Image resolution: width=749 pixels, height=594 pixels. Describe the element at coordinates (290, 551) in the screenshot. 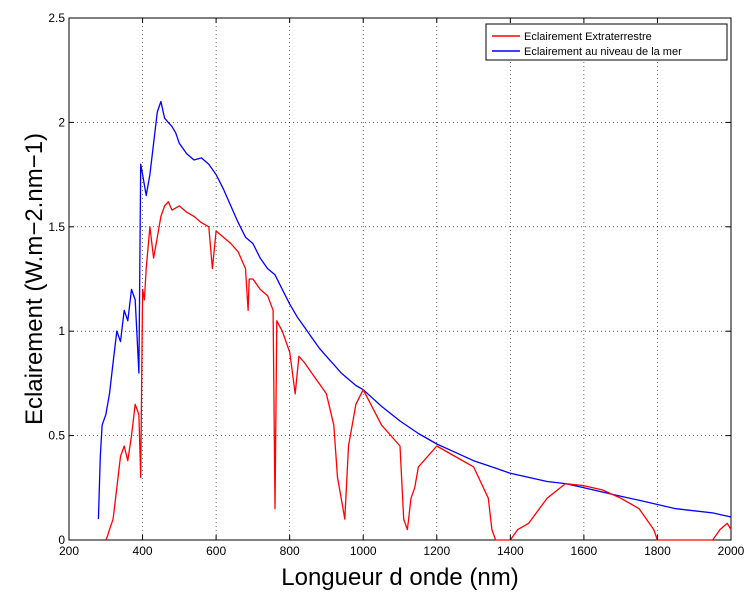

I see `x-tick-label: 800` at that location.